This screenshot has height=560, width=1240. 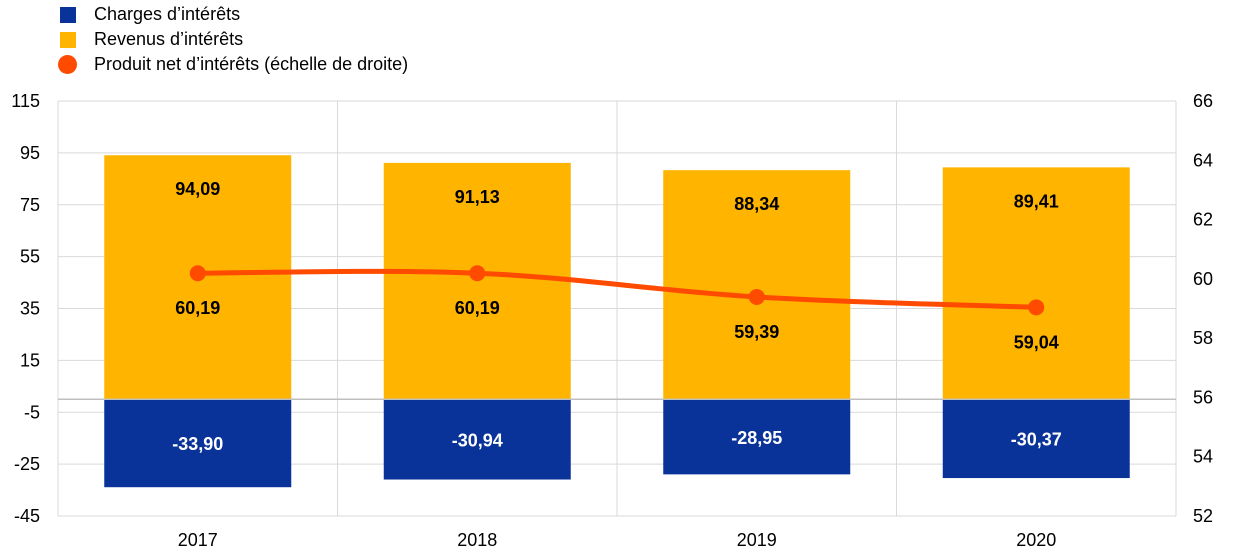 I want to click on data-label-net: 59,04, so click(x=1036, y=342).